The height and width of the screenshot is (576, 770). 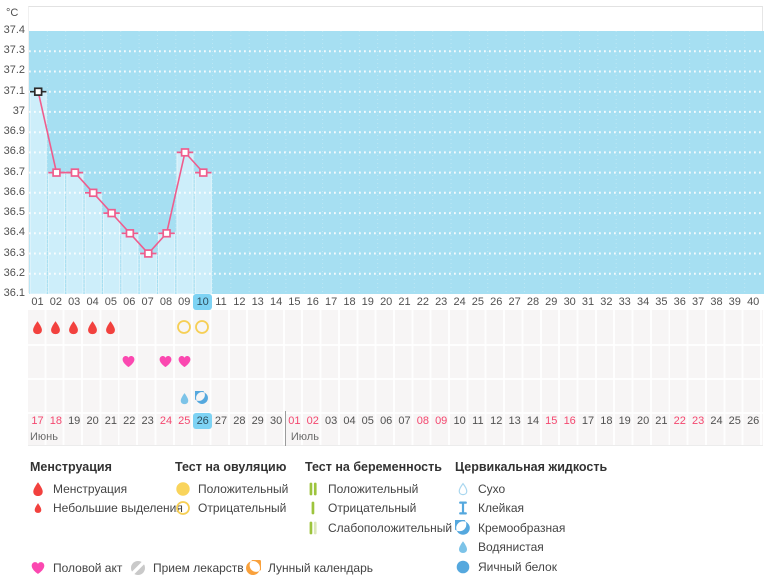 I want to click on cycle-day-02: 02, so click(x=56, y=302).